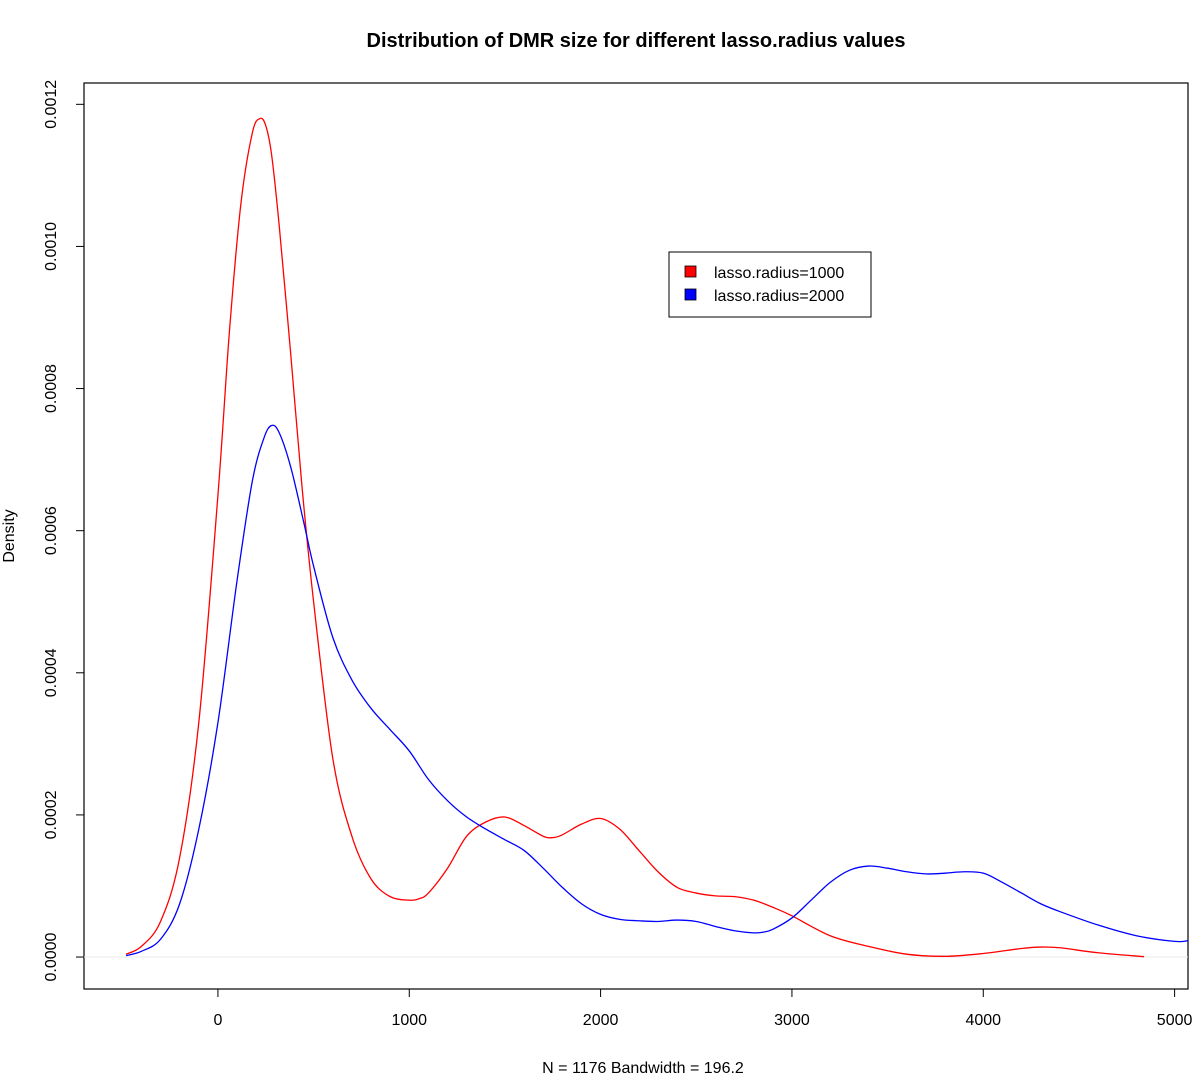  What do you see at coordinates (51, 672) in the screenshot?
I see `y-tick-label: 0.0004` at bounding box center [51, 672].